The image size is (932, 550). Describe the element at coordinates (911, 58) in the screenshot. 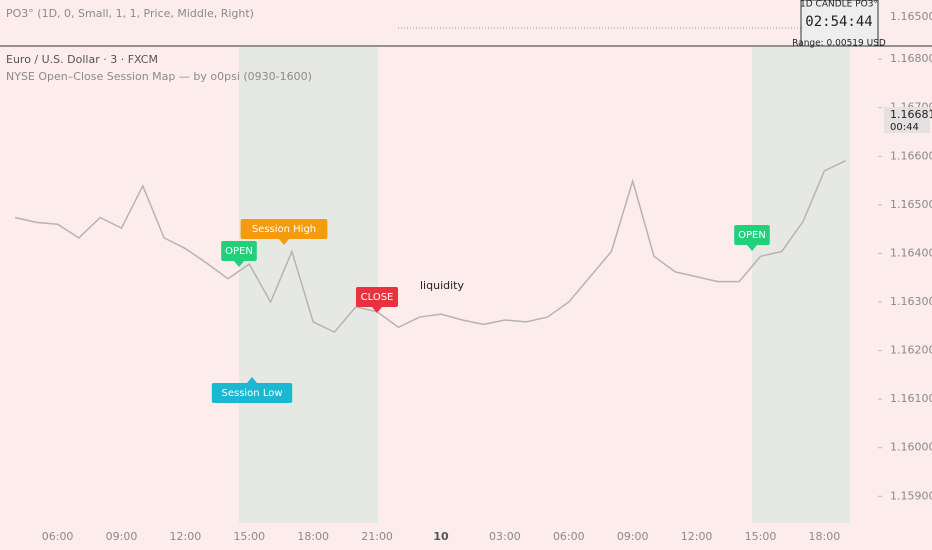

I see `y-tick-label: 1.16800` at that location.